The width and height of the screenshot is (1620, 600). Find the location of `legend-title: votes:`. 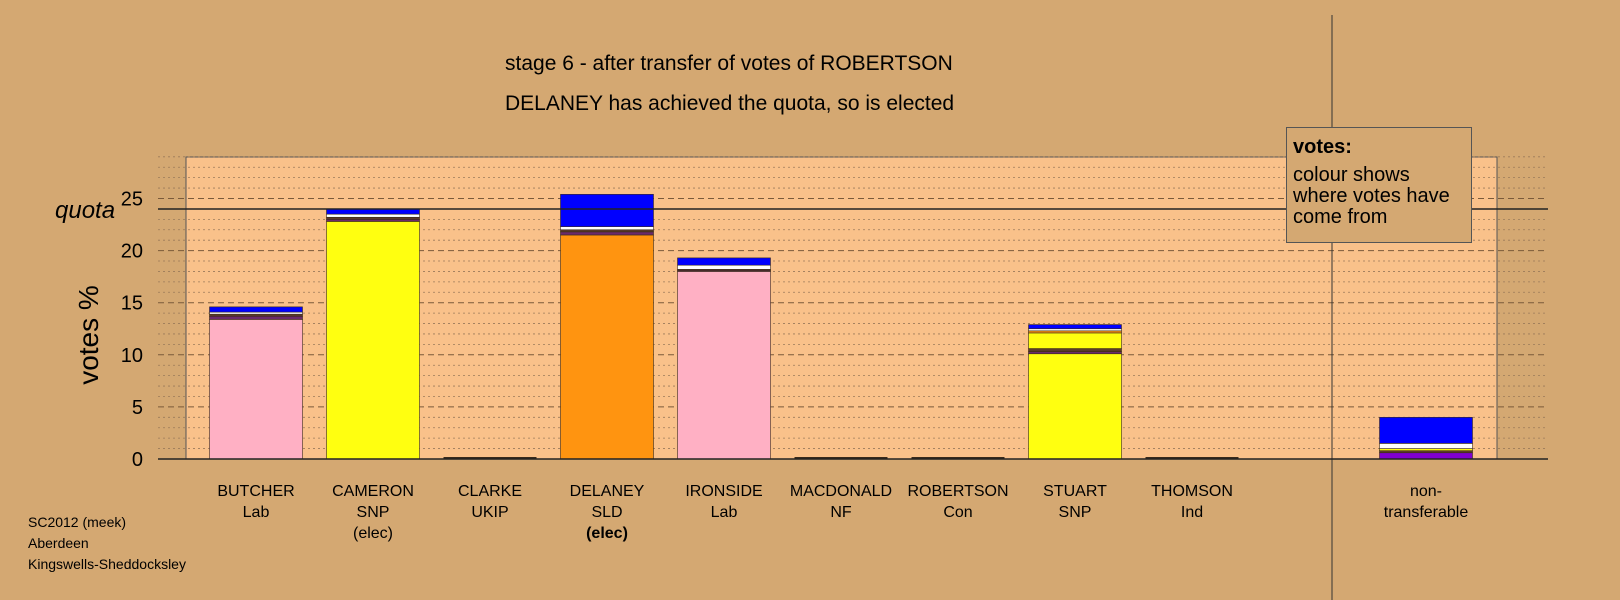

legend-title: votes: is located at coordinates (1322, 147).